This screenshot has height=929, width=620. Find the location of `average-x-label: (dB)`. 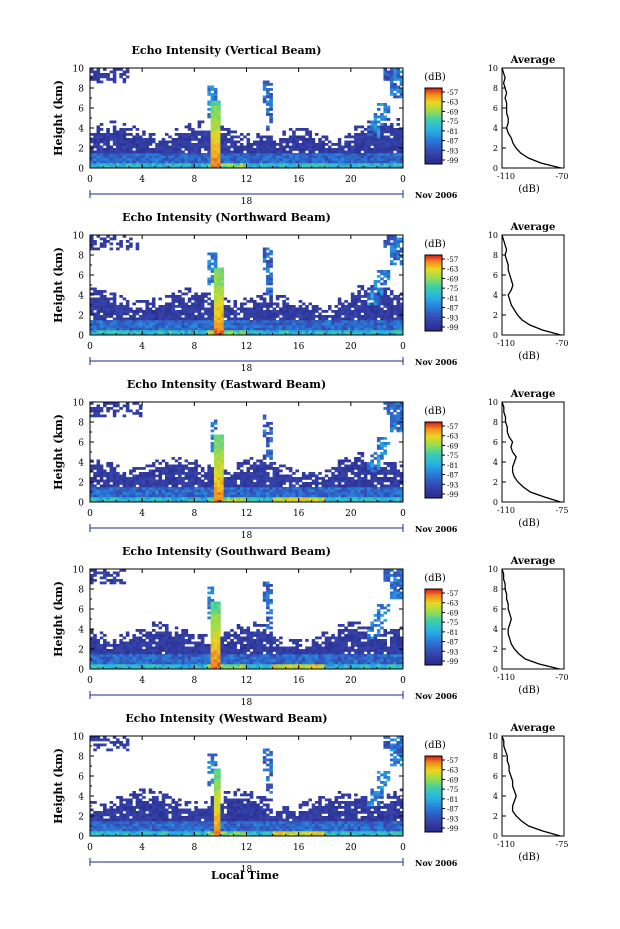

average-x-label: (dB) is located at coordinates (529, 356).